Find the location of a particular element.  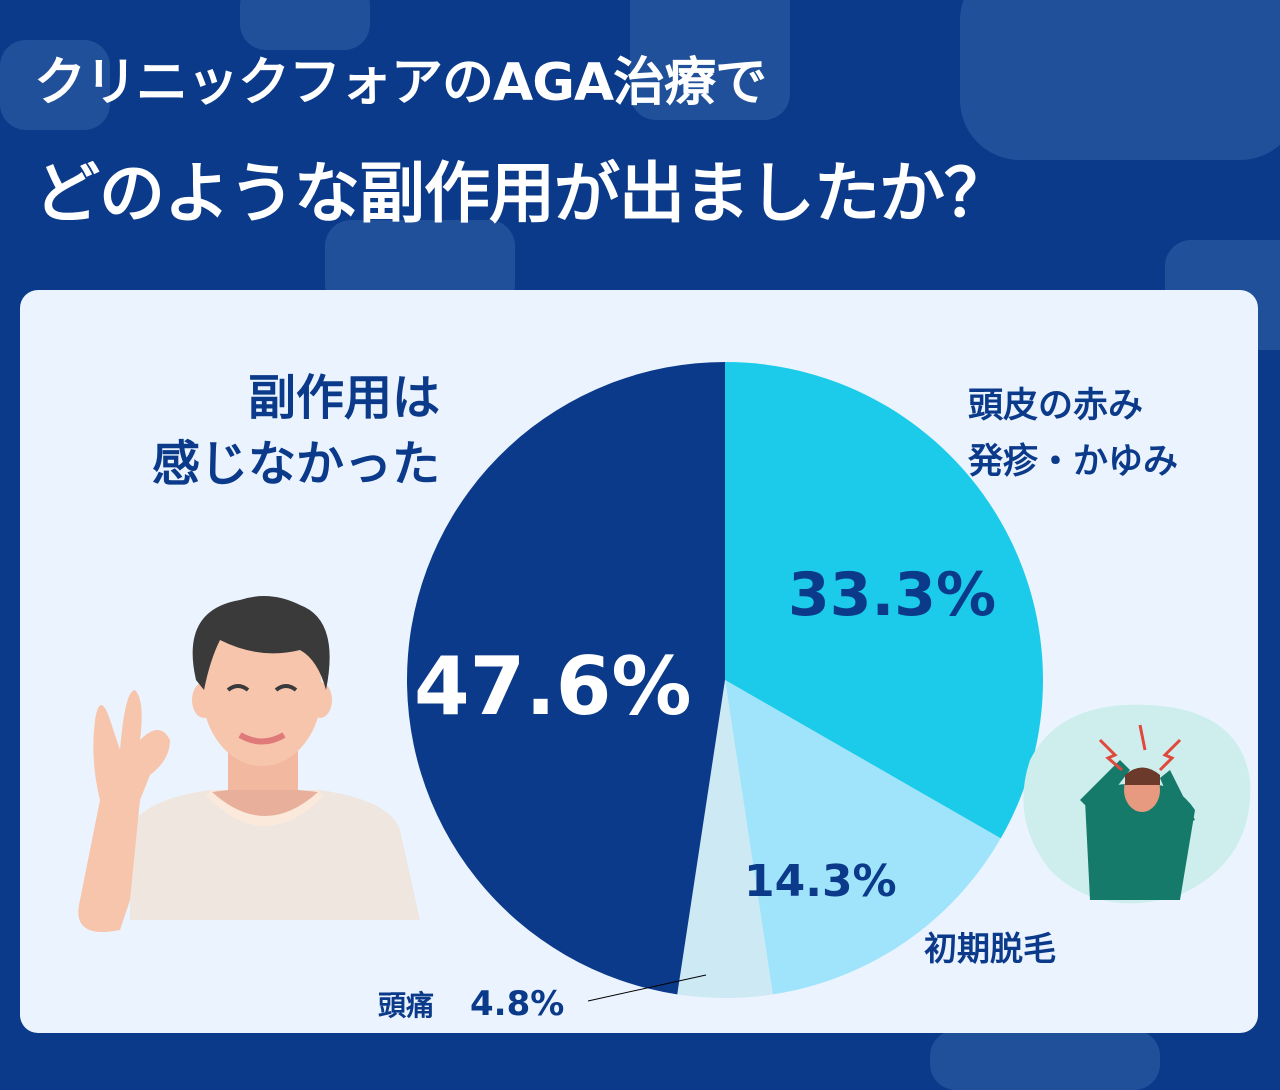

scalp-redness-label: 頭皮の赤み 発疹・かゆみ is located at coordinates (1073, 434).